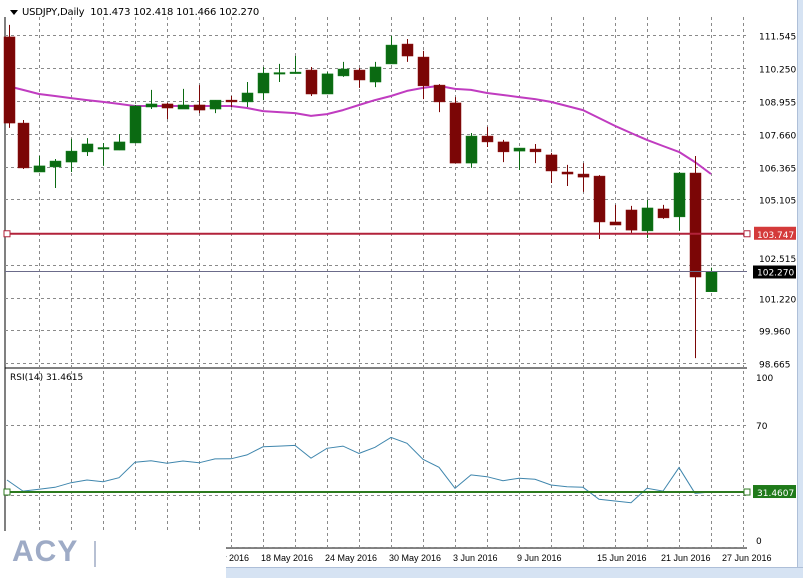 The width and height of the screenshot is (803, 578). I want to click on rsi-tick-label: 0, so click(759, 542).